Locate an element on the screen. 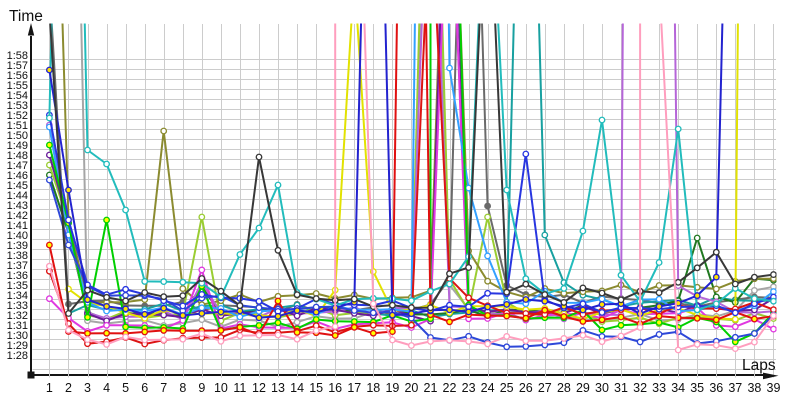 The width and height of the screenshot is (800, 405). svg-text: 30 is located at coordinates (602, 388).